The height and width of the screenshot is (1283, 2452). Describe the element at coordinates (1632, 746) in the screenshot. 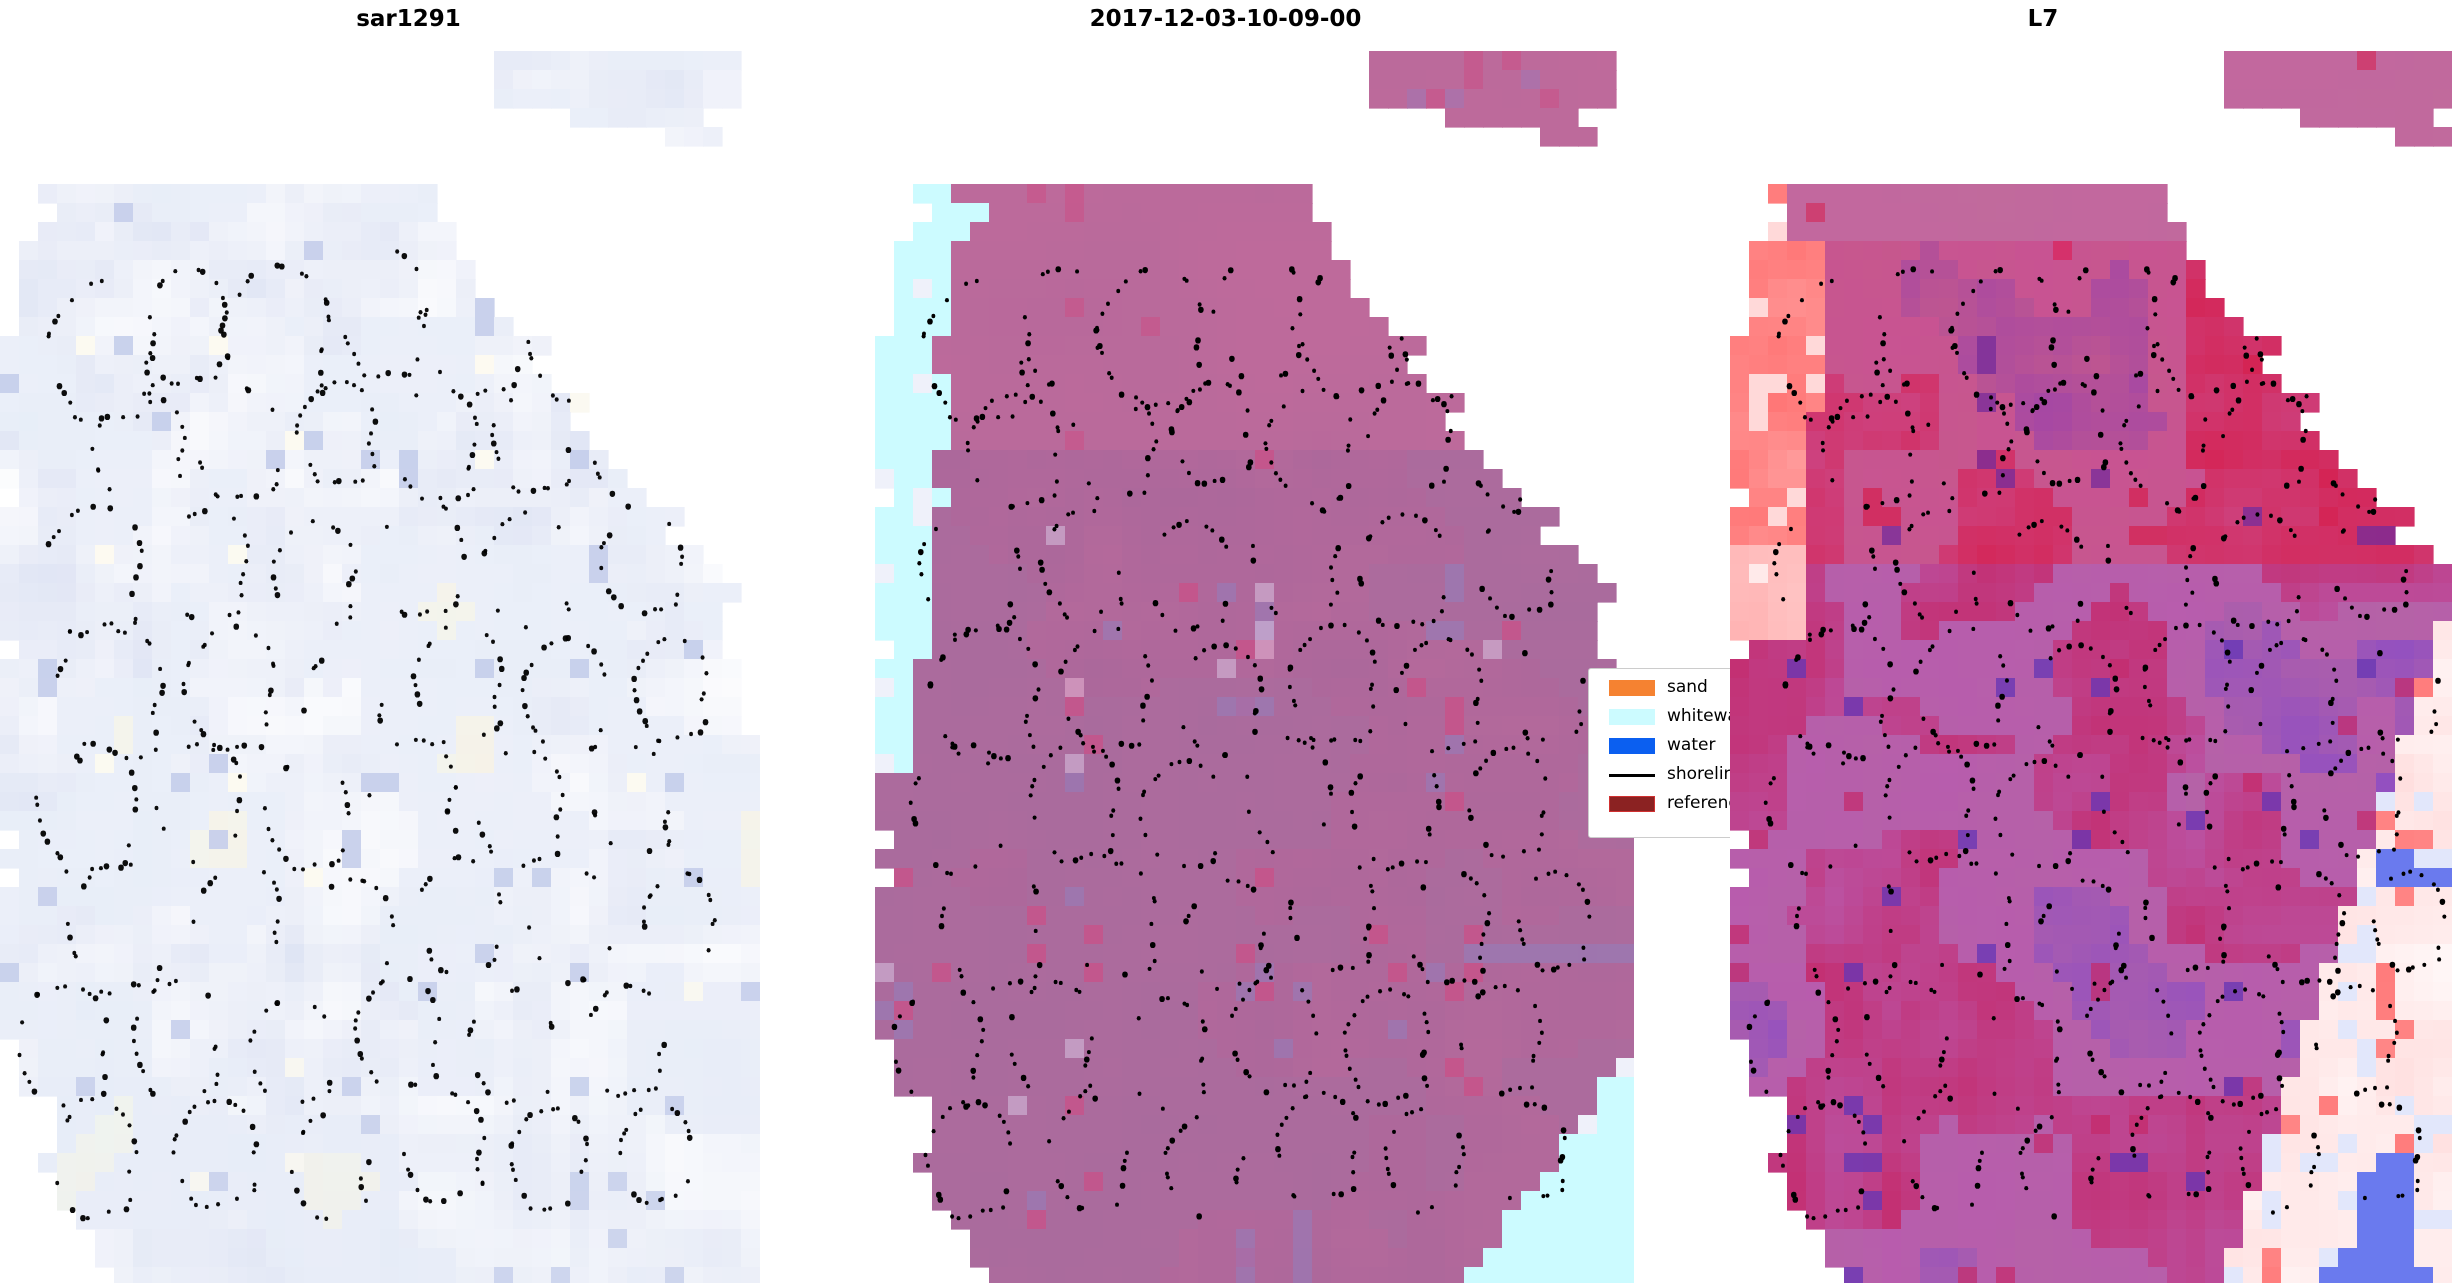

I see `water-swatch-icon` at that location.